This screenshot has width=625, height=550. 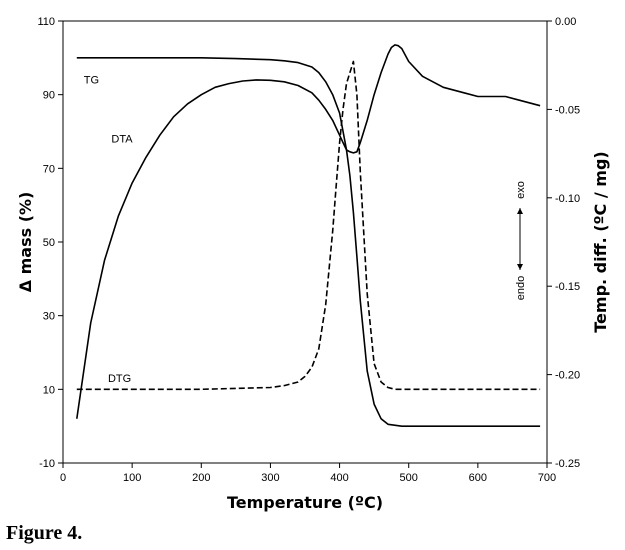 What do you see at coordinates (63, 478) in the screenshot?
I see `x-tick-label: 0` at bounding box center [63, 478].